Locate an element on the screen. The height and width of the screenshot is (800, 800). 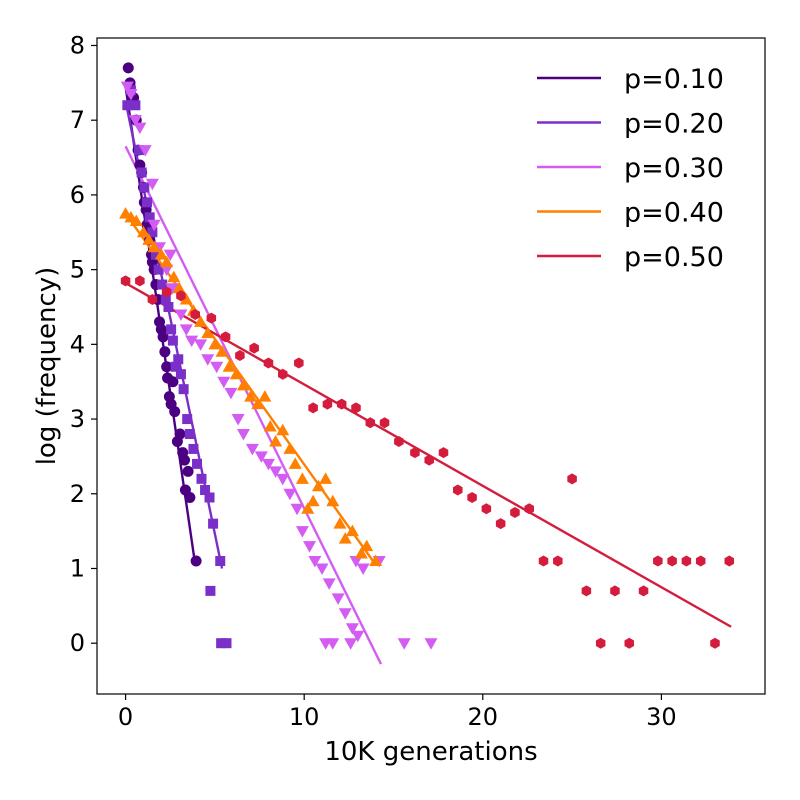
y-tick-label: 6 is located at coordinates (77, 195).